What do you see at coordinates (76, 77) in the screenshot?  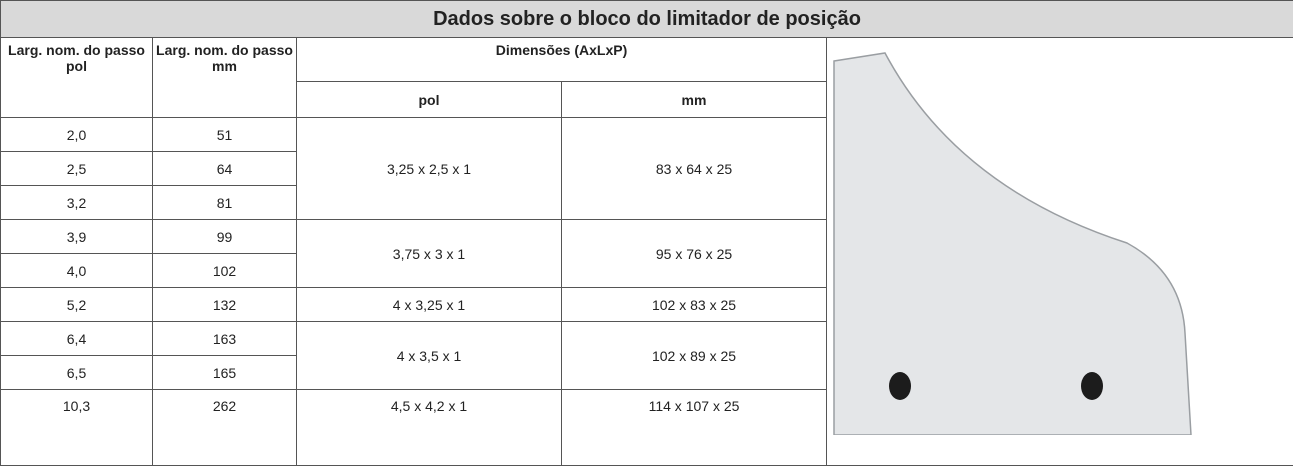 I see `header-cell: Larg. nom. do passo pol` at bounding box center [76, 77].